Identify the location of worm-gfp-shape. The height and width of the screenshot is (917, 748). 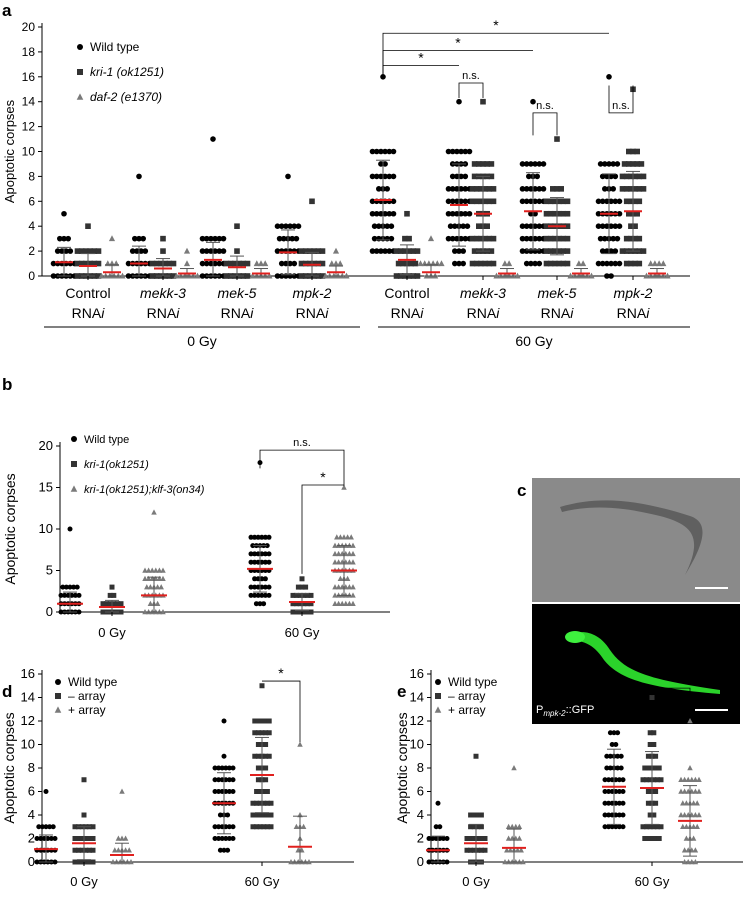
(644, 663).